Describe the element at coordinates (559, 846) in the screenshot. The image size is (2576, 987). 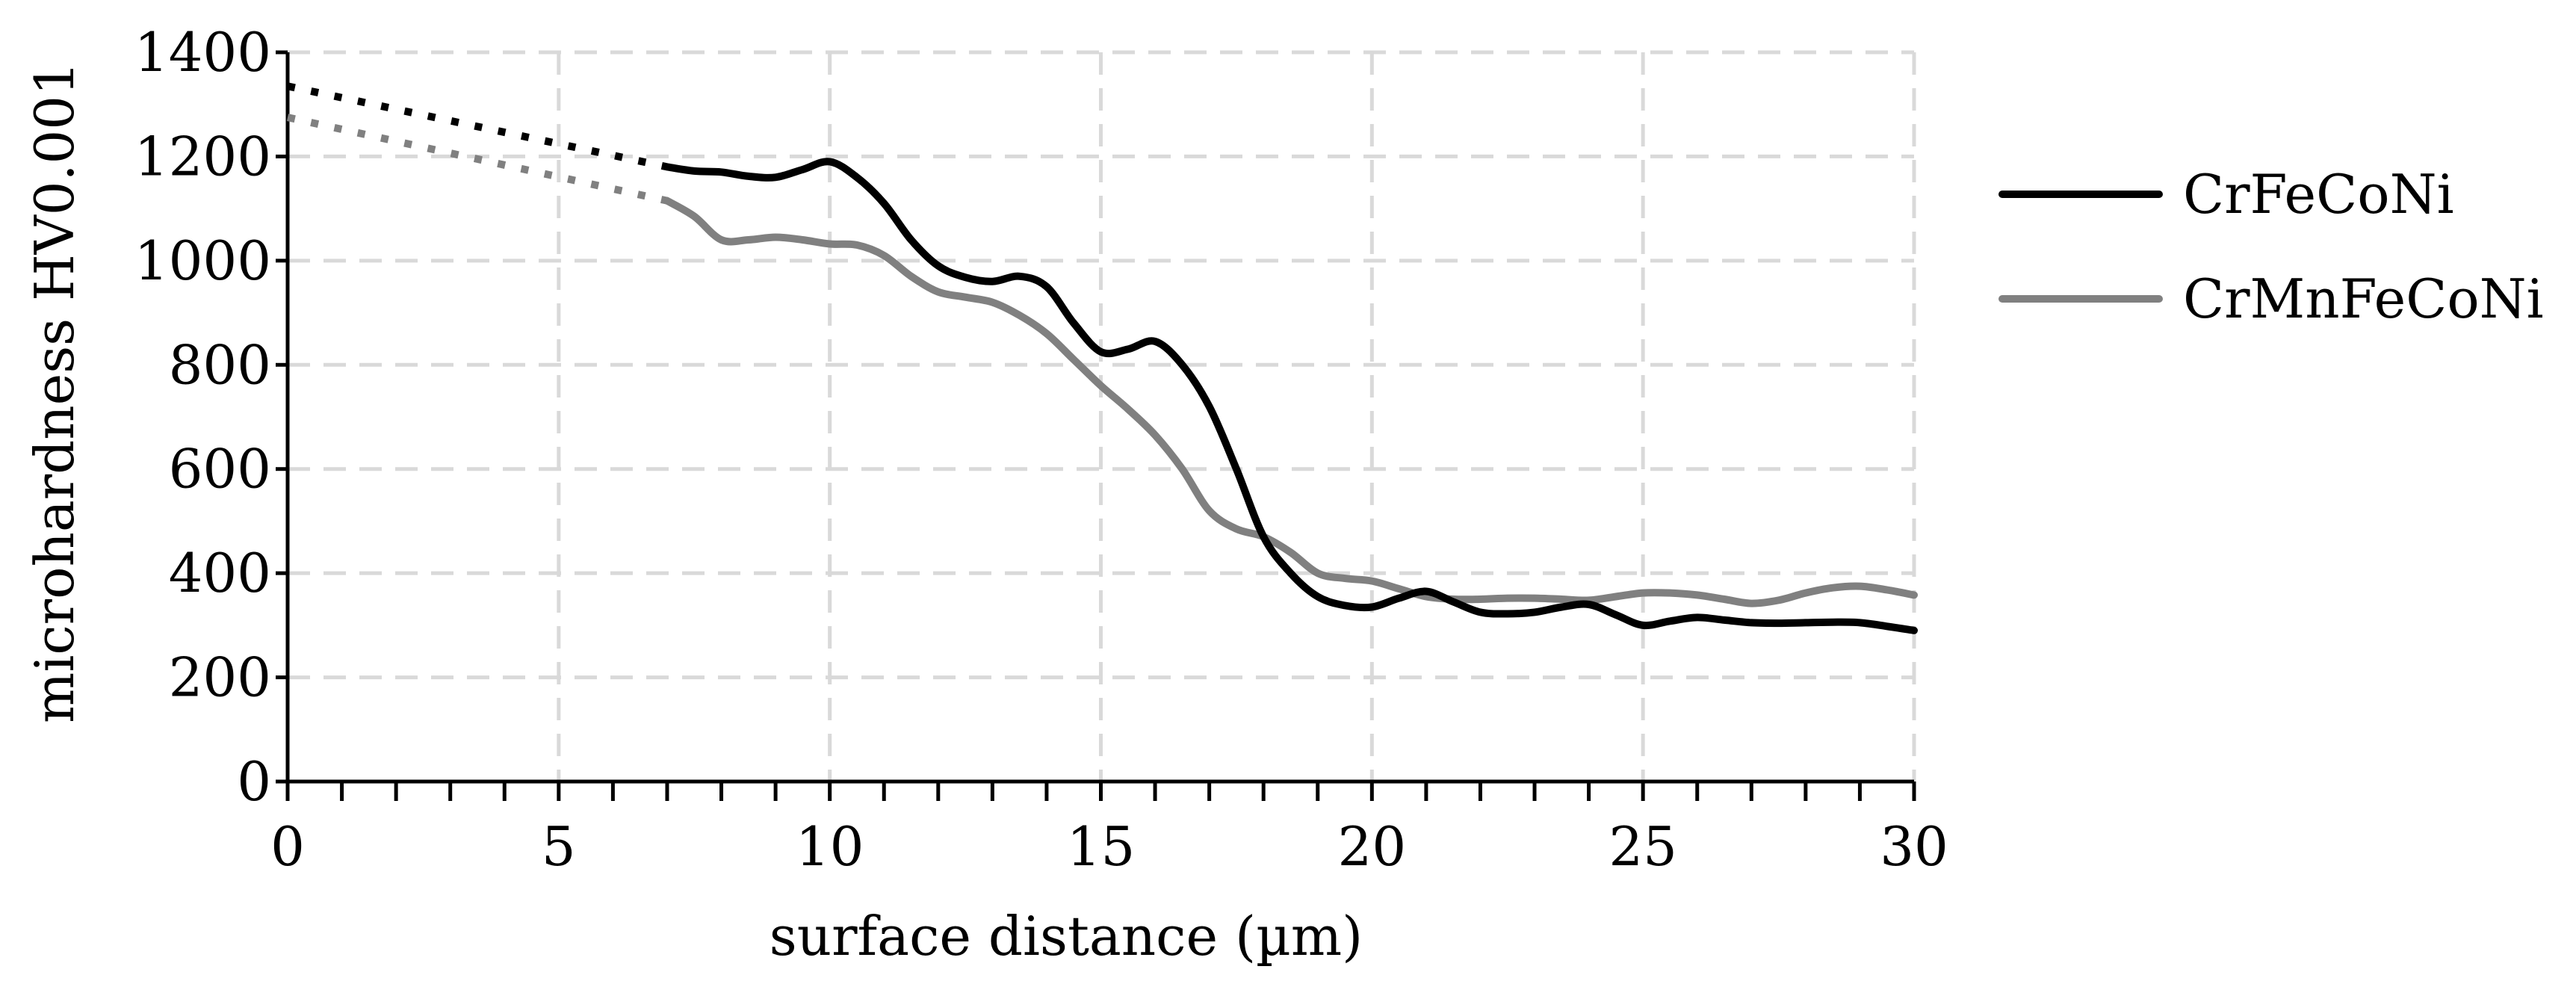
I see `x-tick-label: 5` at that location.